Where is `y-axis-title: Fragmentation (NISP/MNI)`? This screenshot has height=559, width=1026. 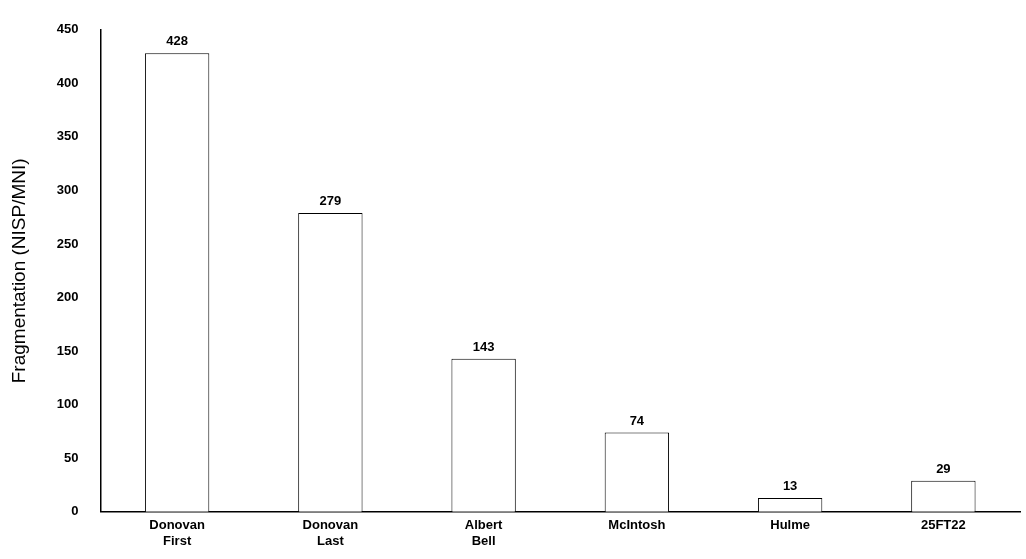
y-axis-title: Fragmentation (NISP/MNI) is located at coordinates (18, 271).